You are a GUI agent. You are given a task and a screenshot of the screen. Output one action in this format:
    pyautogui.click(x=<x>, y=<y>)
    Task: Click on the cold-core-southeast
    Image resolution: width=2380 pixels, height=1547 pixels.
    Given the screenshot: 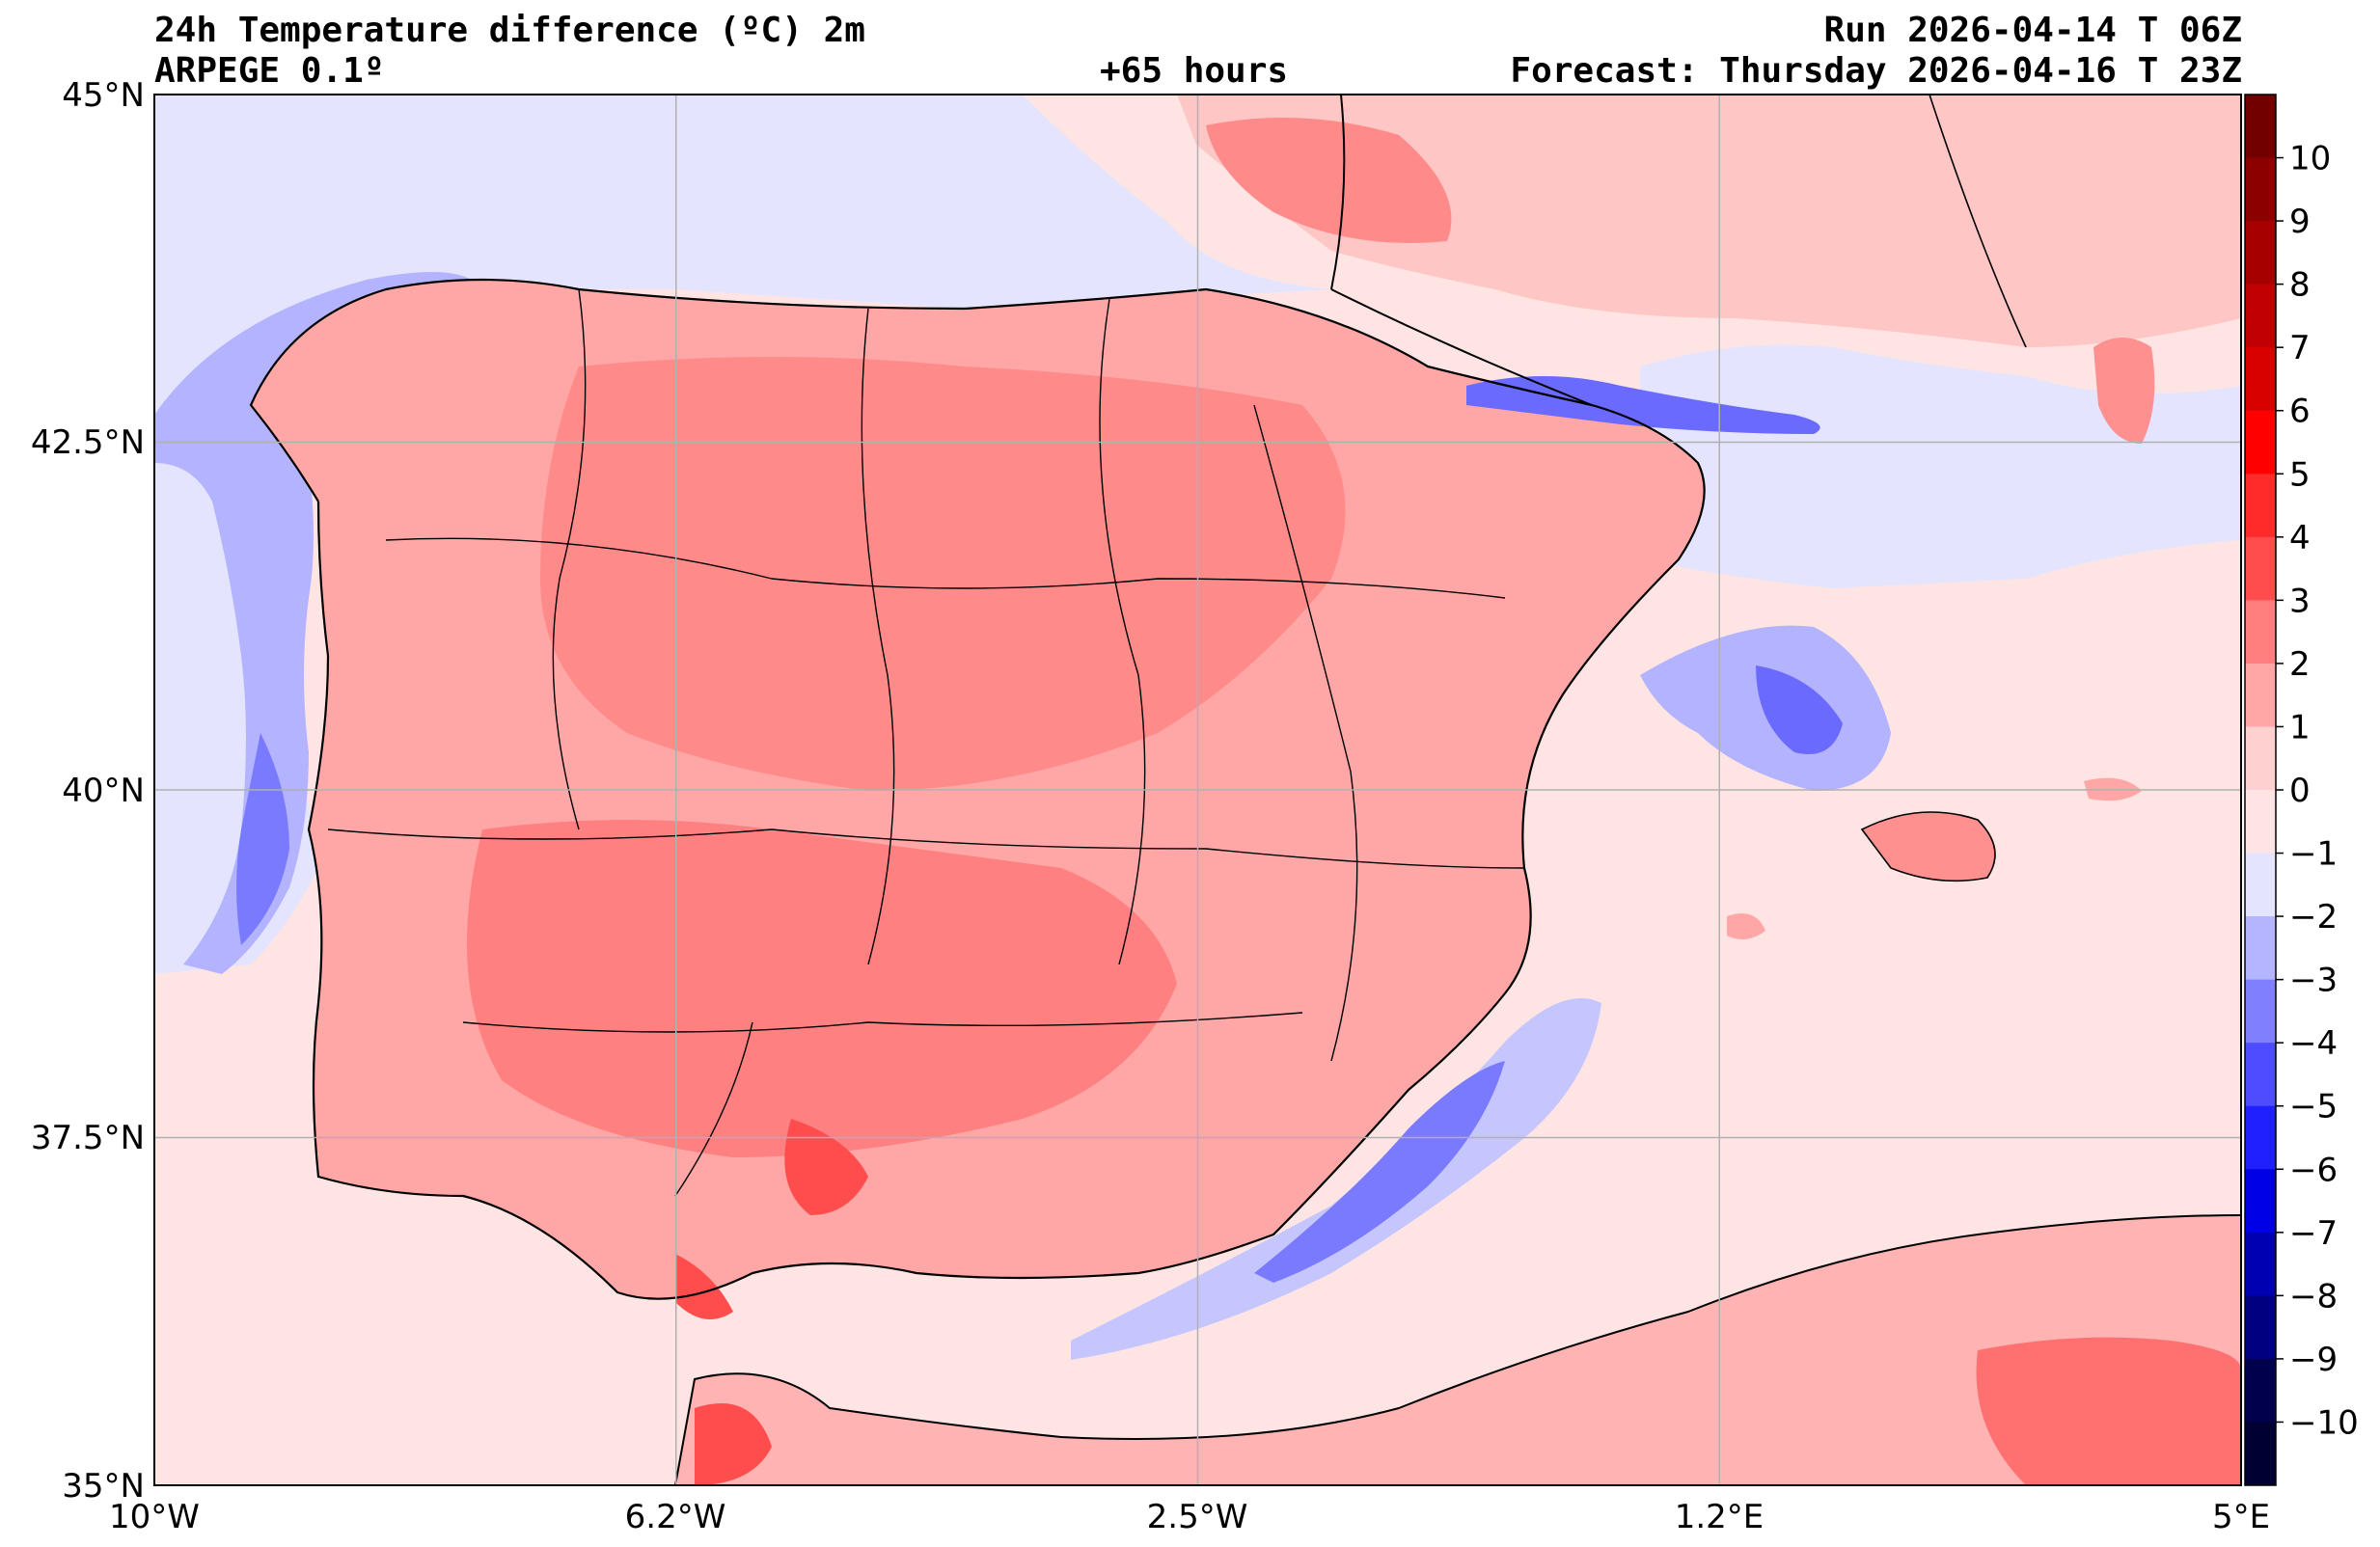 What is the action you would take?
    pyautogui.click(x=1379, y=1172)
    